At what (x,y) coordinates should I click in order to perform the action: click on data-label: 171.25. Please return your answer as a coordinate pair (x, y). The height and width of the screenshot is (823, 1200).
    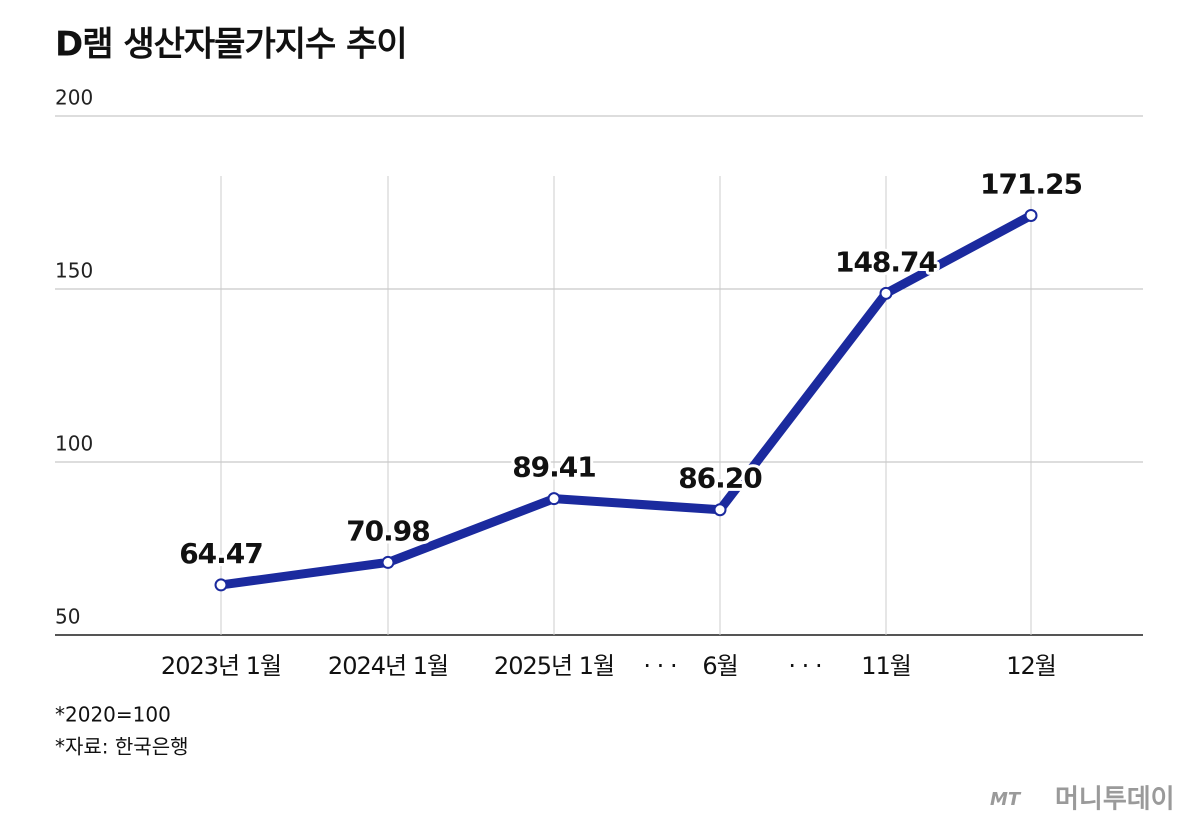
    Looking at the image, I should click on (1031, 183).